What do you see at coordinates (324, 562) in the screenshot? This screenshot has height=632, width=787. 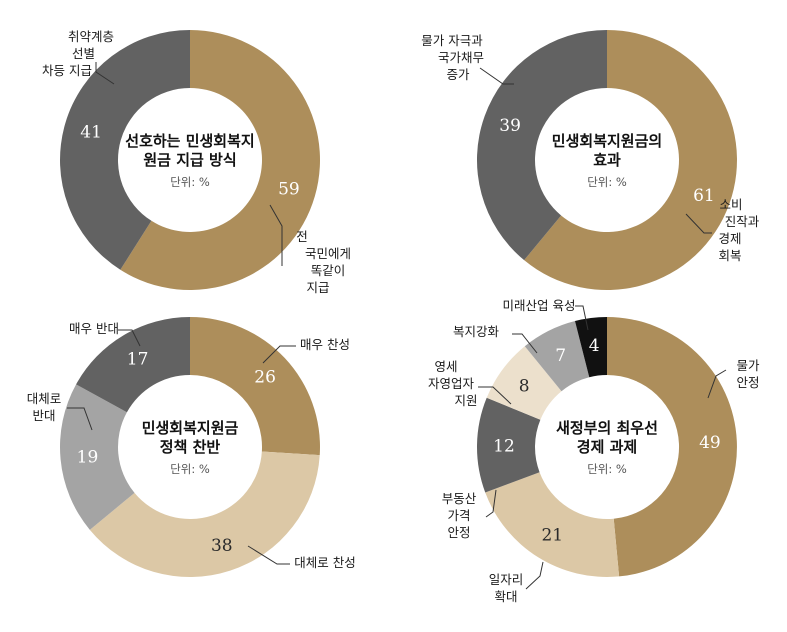 I see `slice-category-label: 대체로 찬성` at bounding box center [324, 562].